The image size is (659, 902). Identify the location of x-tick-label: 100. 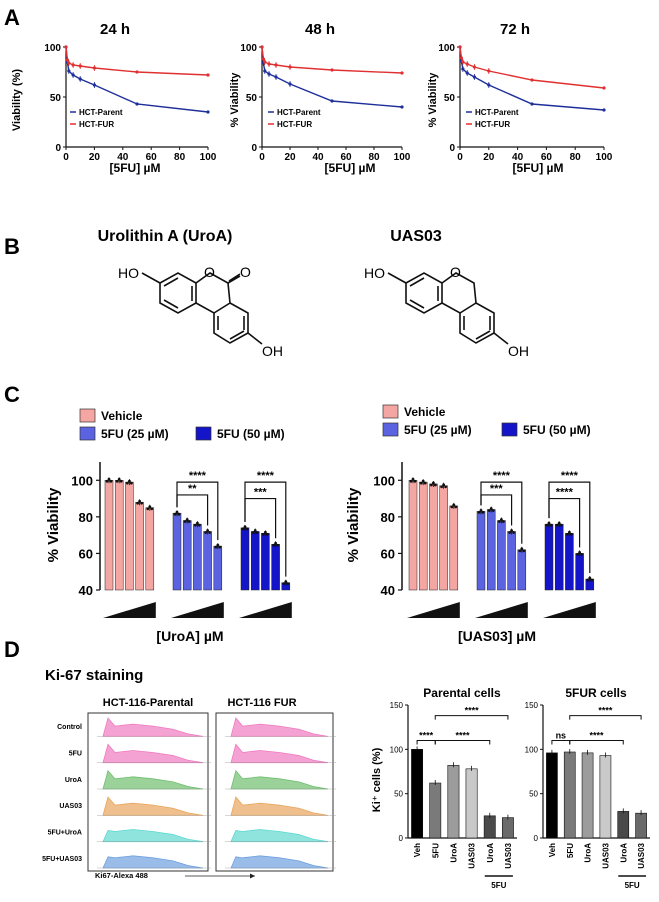
(208, 157).